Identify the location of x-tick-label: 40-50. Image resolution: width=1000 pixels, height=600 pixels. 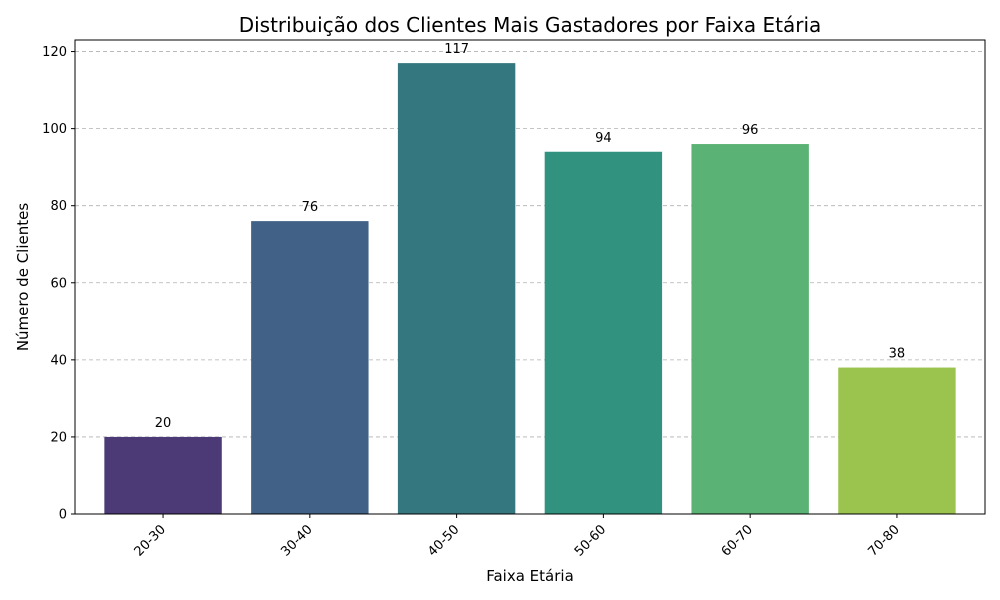
(443, 540).